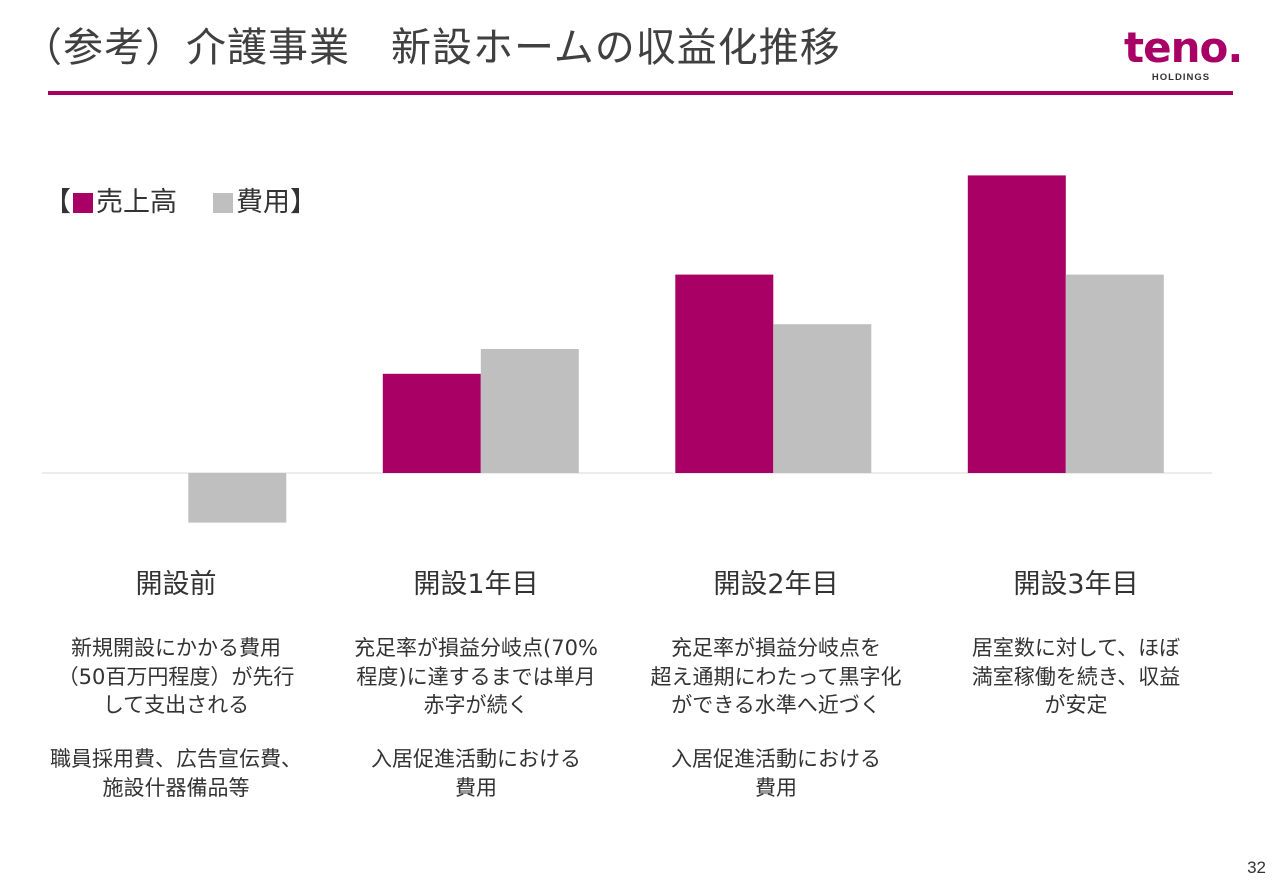 The height and width of the screenshot is (886, 1280). What do you see at coordinates (1076, 584) in the screenshot?
I see `column-title-year3: 開設3年目` at bounding box center [1076, 584].